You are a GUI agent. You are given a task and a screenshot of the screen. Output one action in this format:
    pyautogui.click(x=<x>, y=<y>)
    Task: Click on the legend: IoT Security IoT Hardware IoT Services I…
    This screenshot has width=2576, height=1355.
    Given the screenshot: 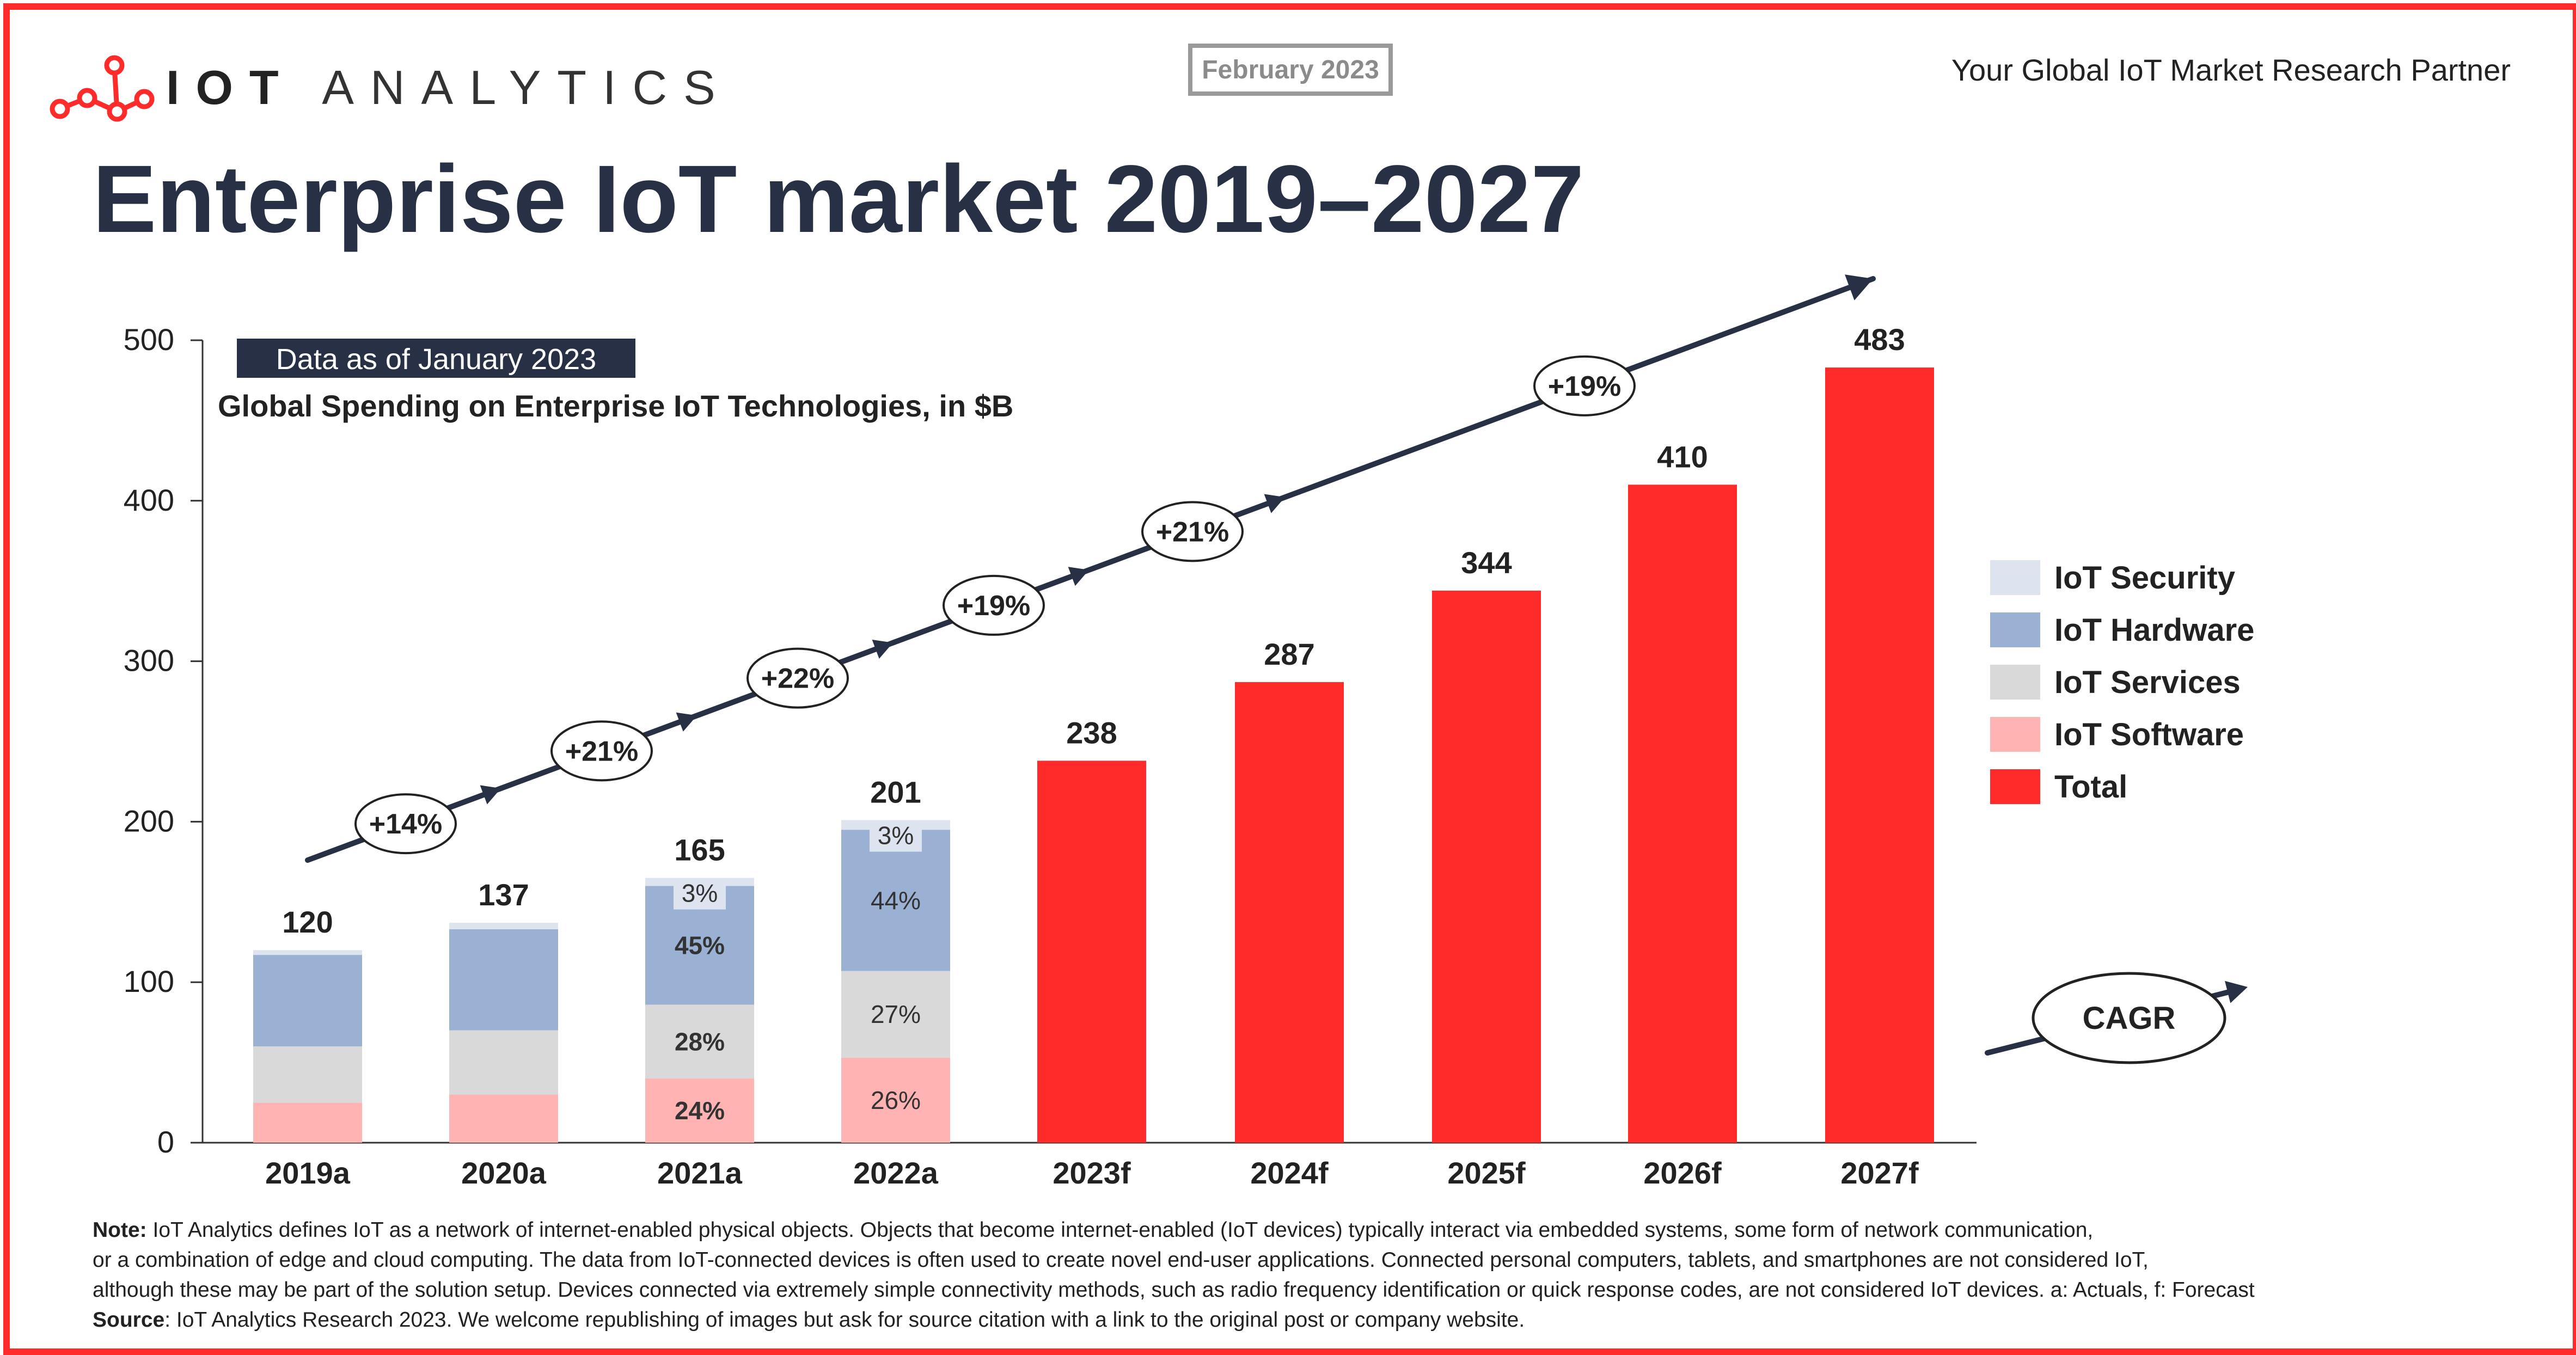 What is the action you would take?
    pyautogui.click(x=2122, y=682)
    